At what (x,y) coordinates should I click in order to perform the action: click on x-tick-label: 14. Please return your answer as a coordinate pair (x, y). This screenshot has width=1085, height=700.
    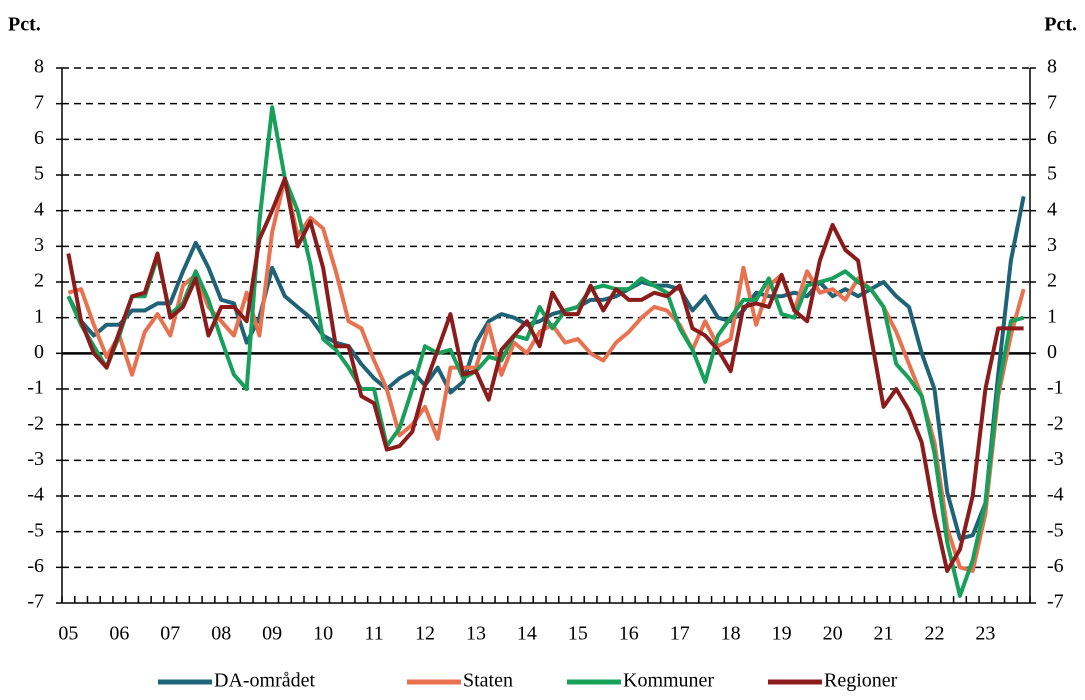
    Looking at the image, I should click on (527, 634).